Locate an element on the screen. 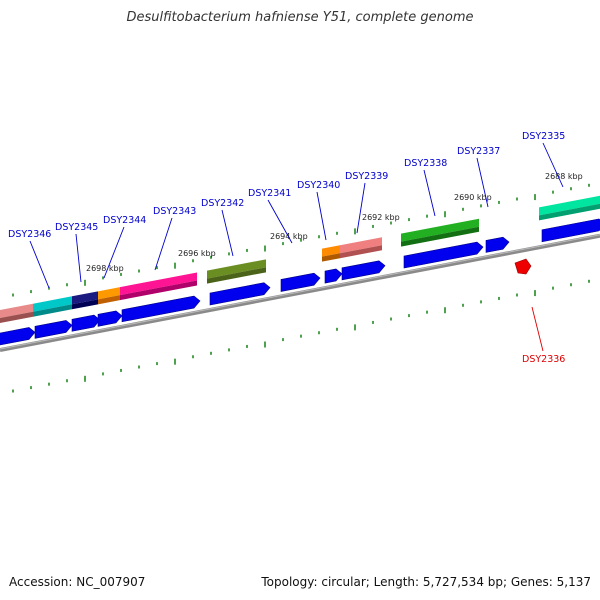  gene-arrow-reverse is located at coordinates (523, 266).